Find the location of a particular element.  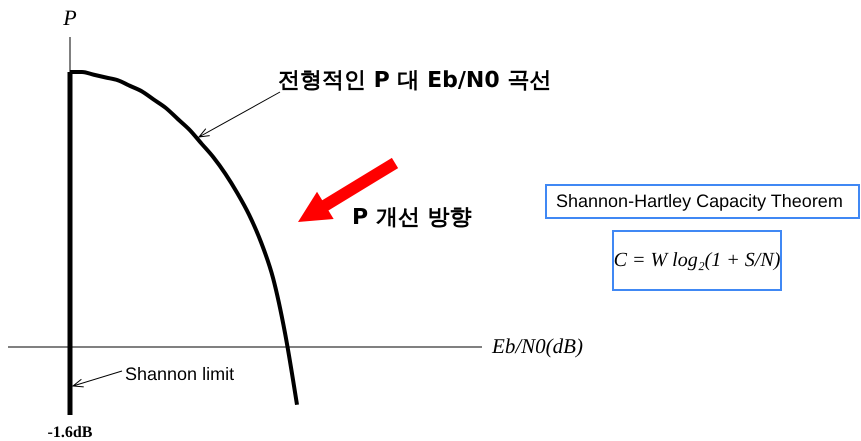

text: Eb/N0(dB) is located at coordinates (537, 346).